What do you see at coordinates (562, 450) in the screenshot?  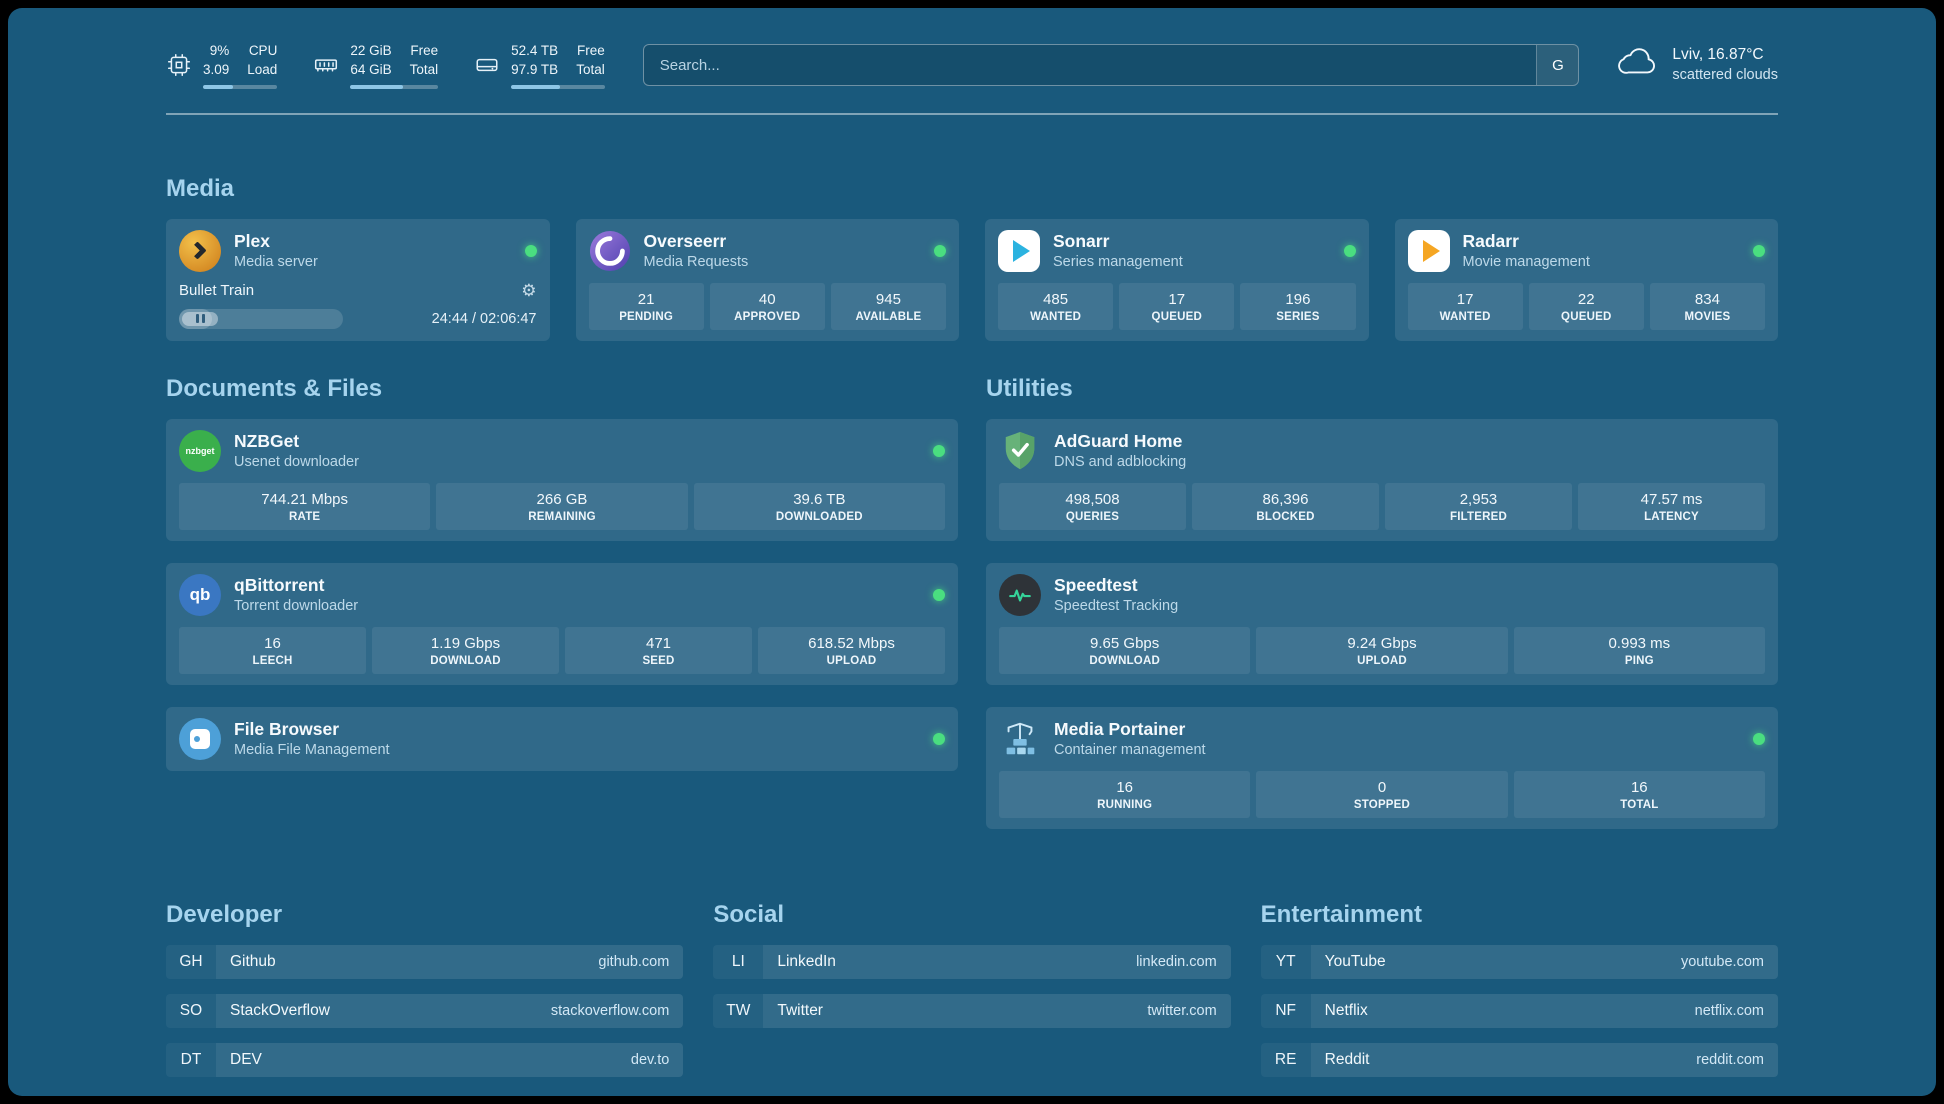 I see `service-header: nzbget NZBGet Usenet downloader` at bounding box center [562, 450].